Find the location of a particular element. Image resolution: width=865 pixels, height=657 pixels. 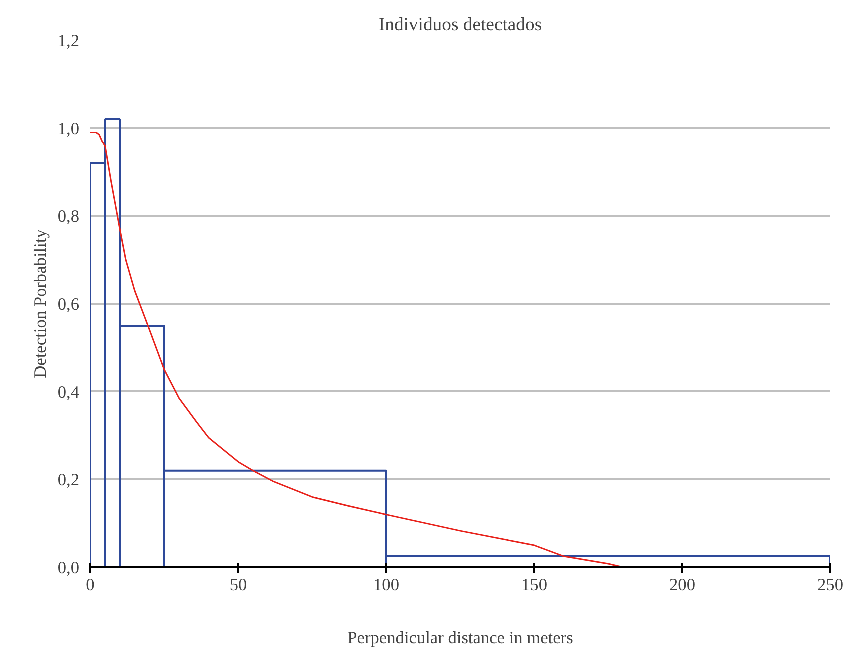

x-axis-title: Perpendicular distance in meters is located at coordinates (461, 638).